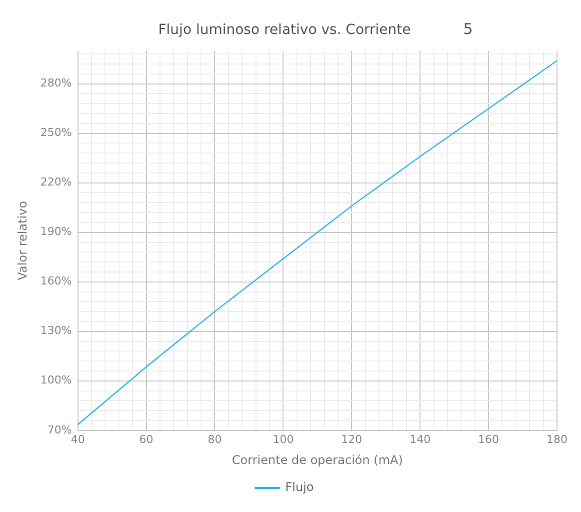 The height and width of the screenshot is (512, 581). What do you see at coordinates (489, 439) in the screenshot?
I see `x-tick-label: 160` at bounding box center [489, 439].